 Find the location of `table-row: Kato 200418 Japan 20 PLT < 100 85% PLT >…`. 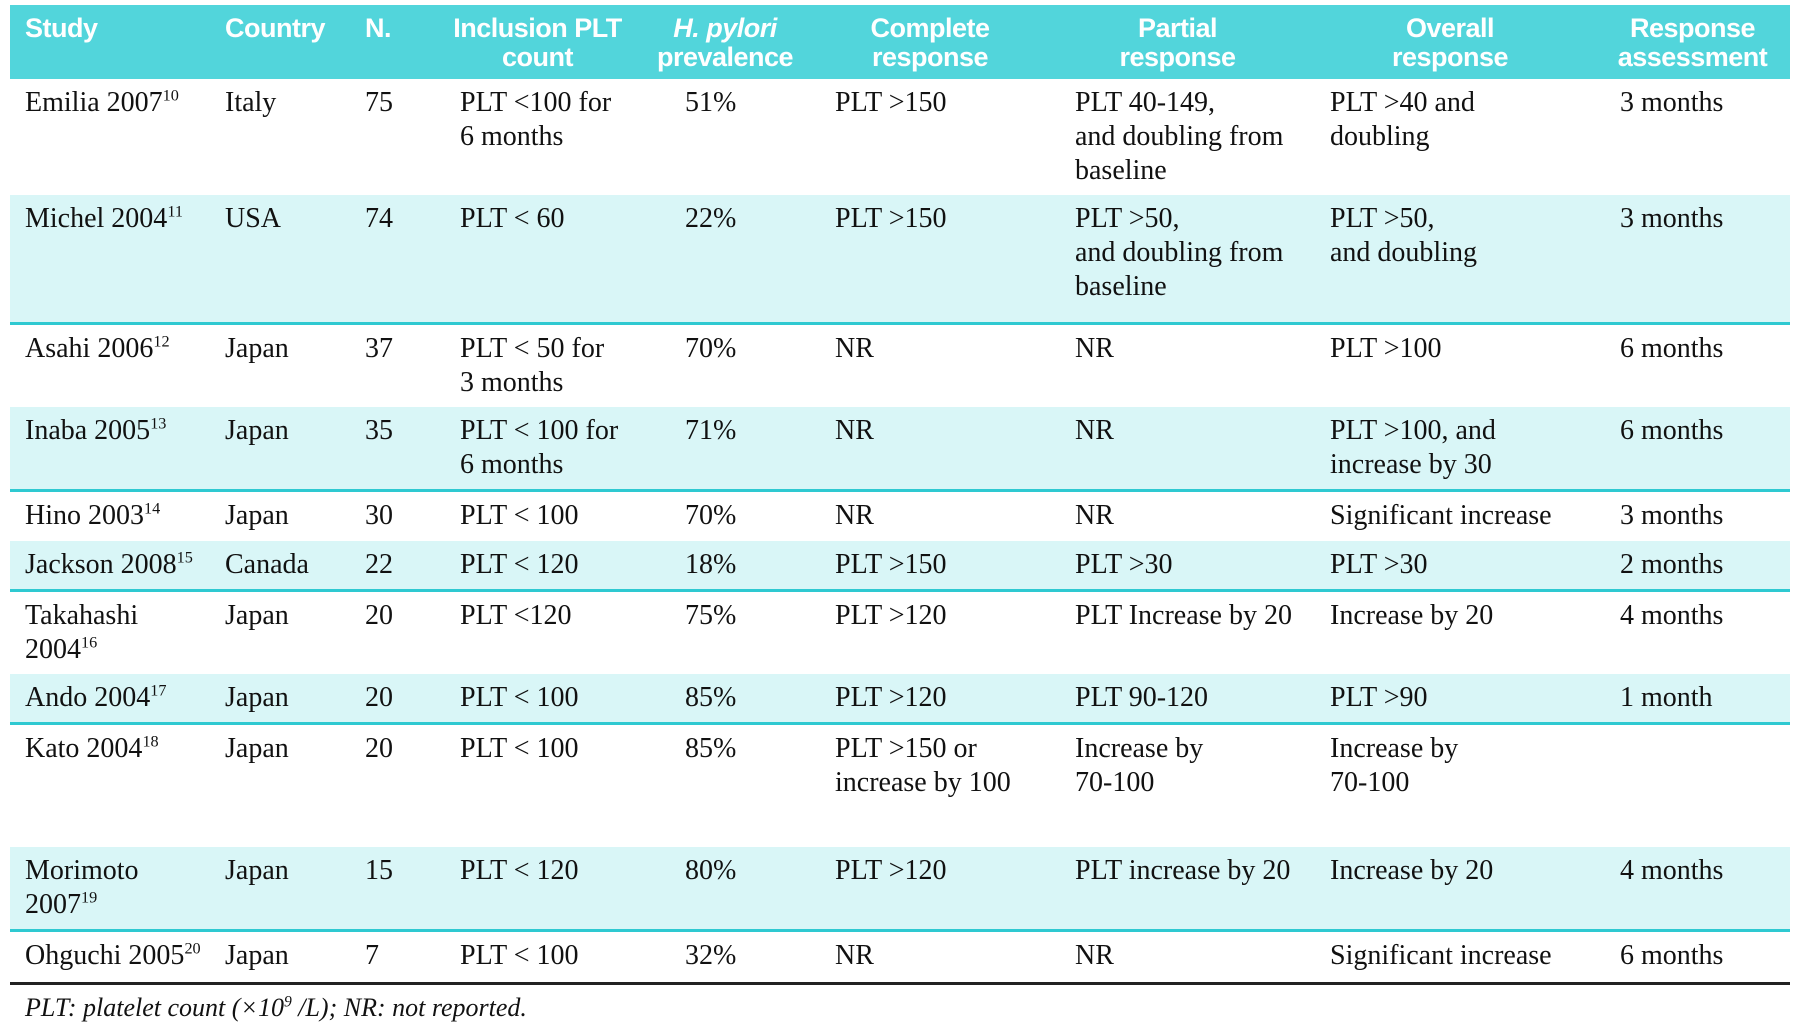

table-row: Kato 200418 Japan 20 PLT < 100 85% PLT >… is located at coordinates (900, 786).